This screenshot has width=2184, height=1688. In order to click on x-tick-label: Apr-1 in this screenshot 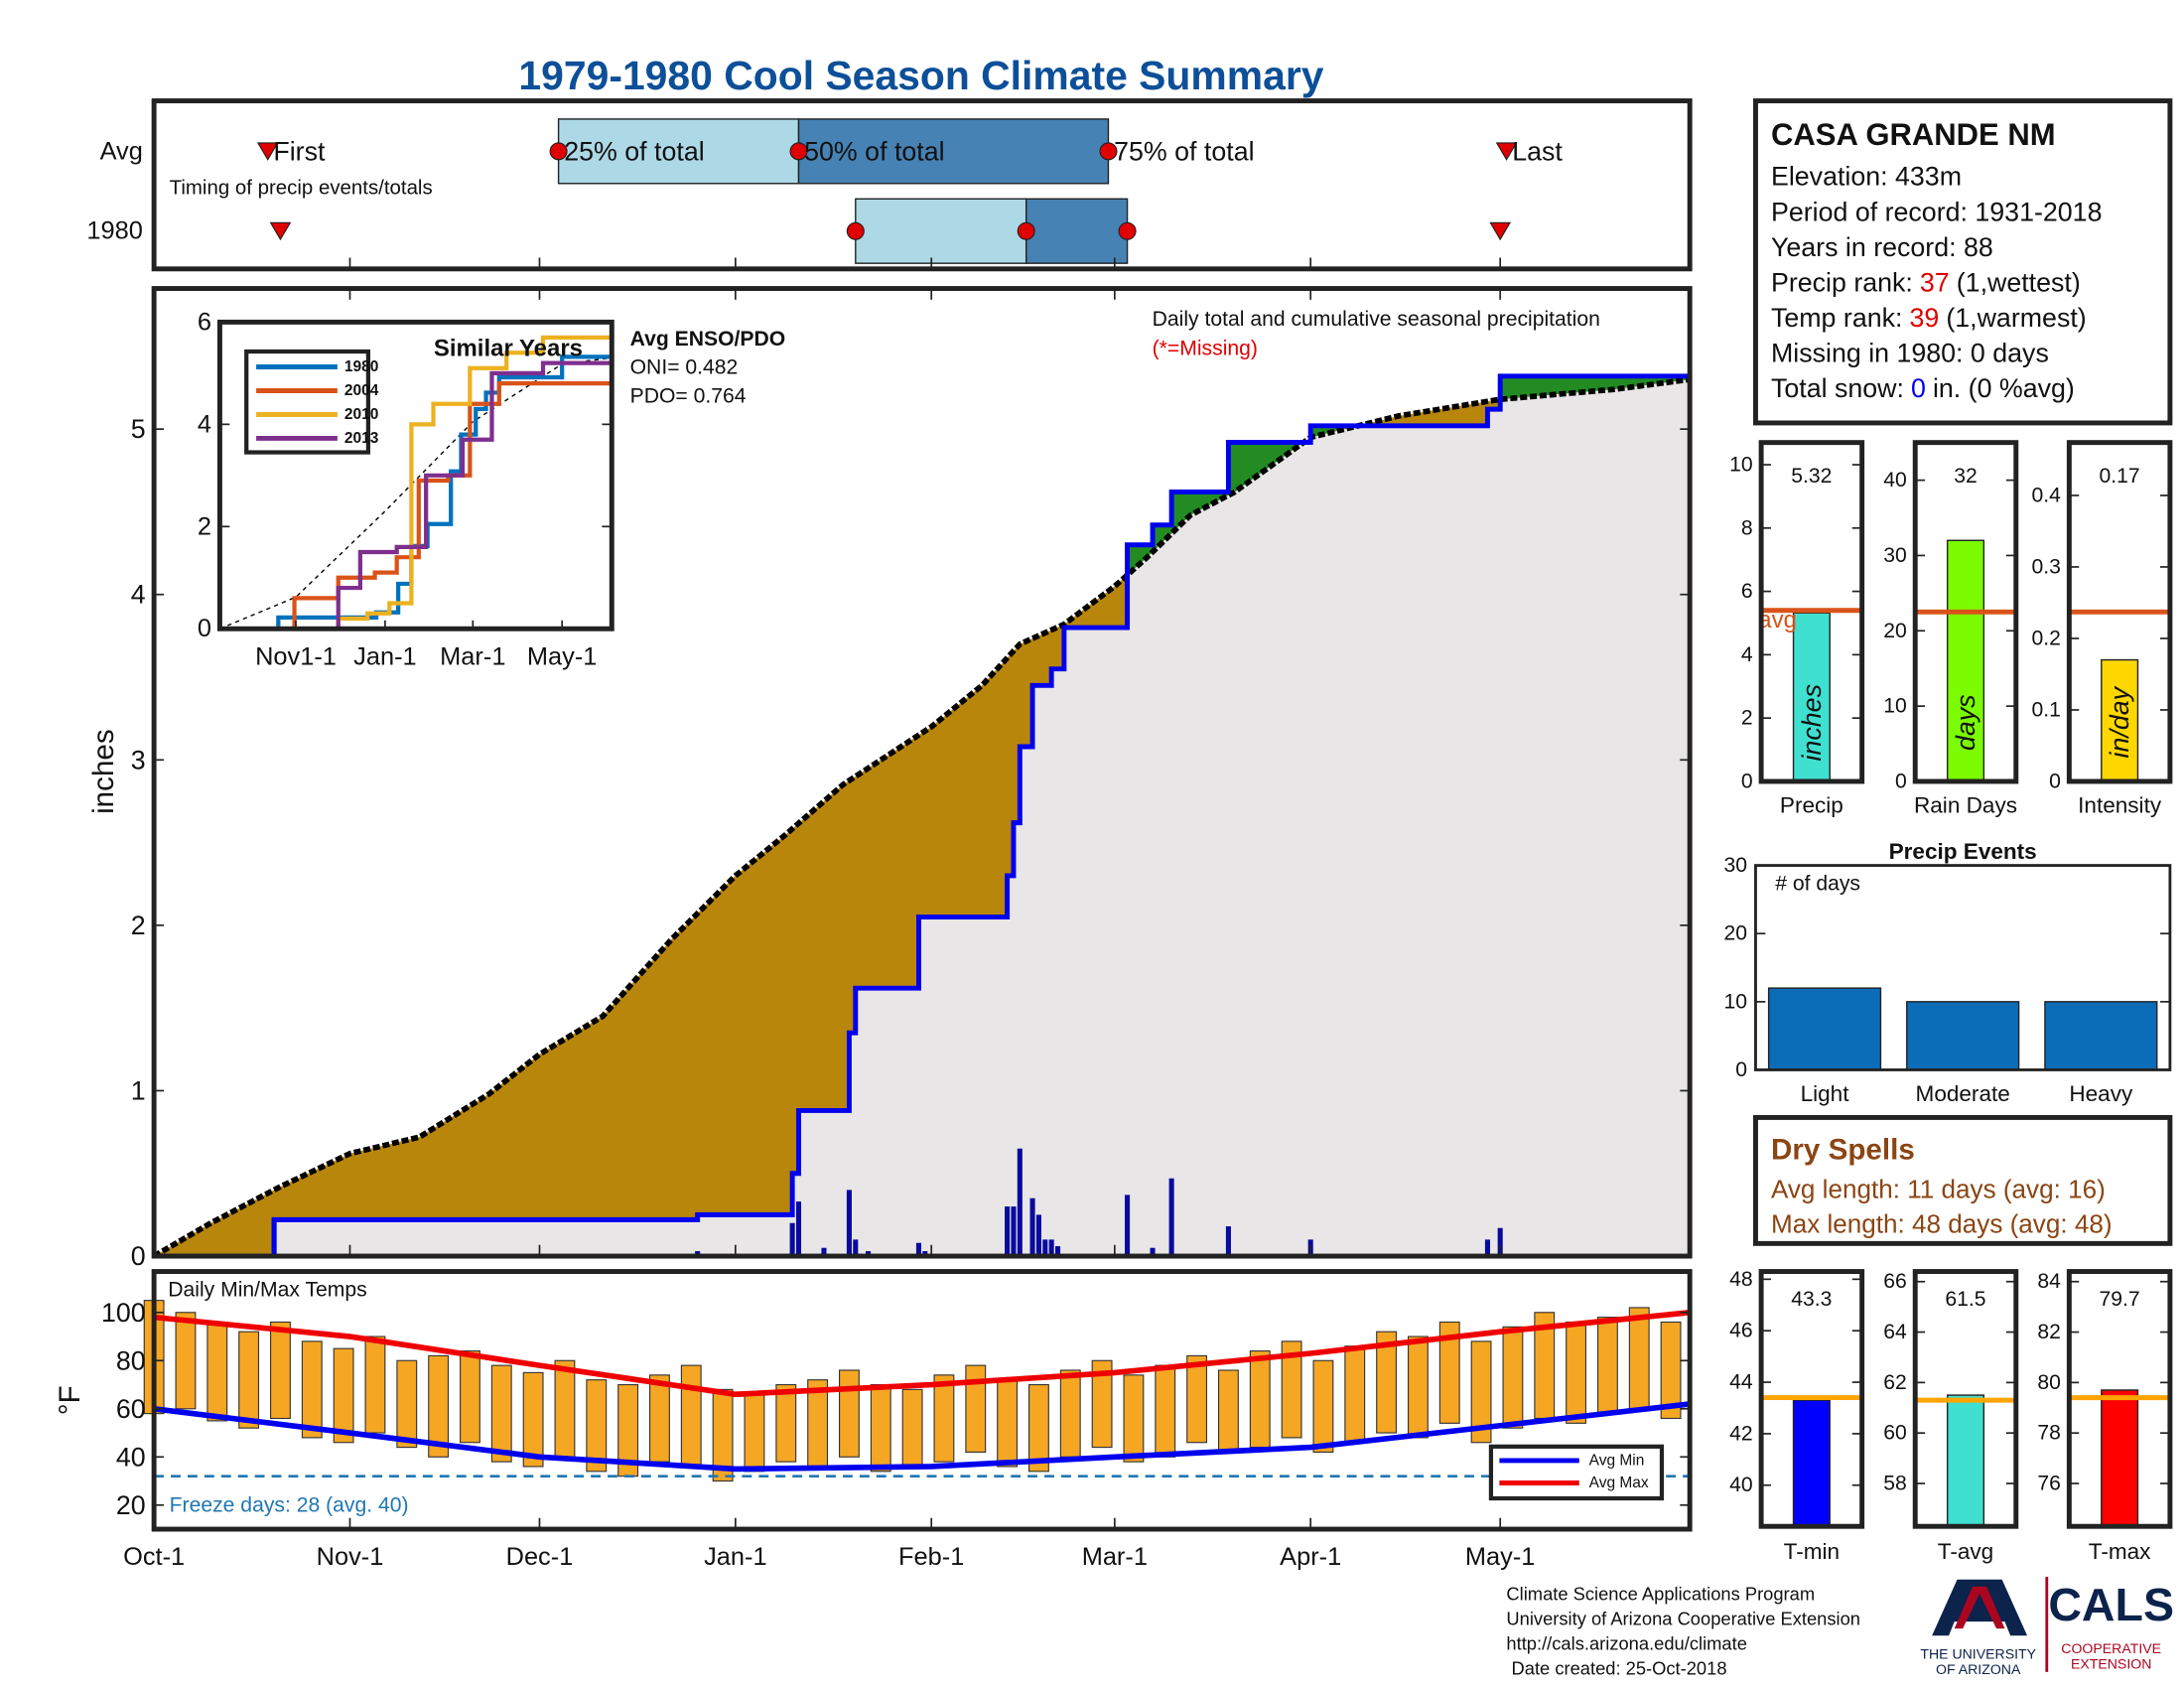, I will do `click(1310, 1557)`.